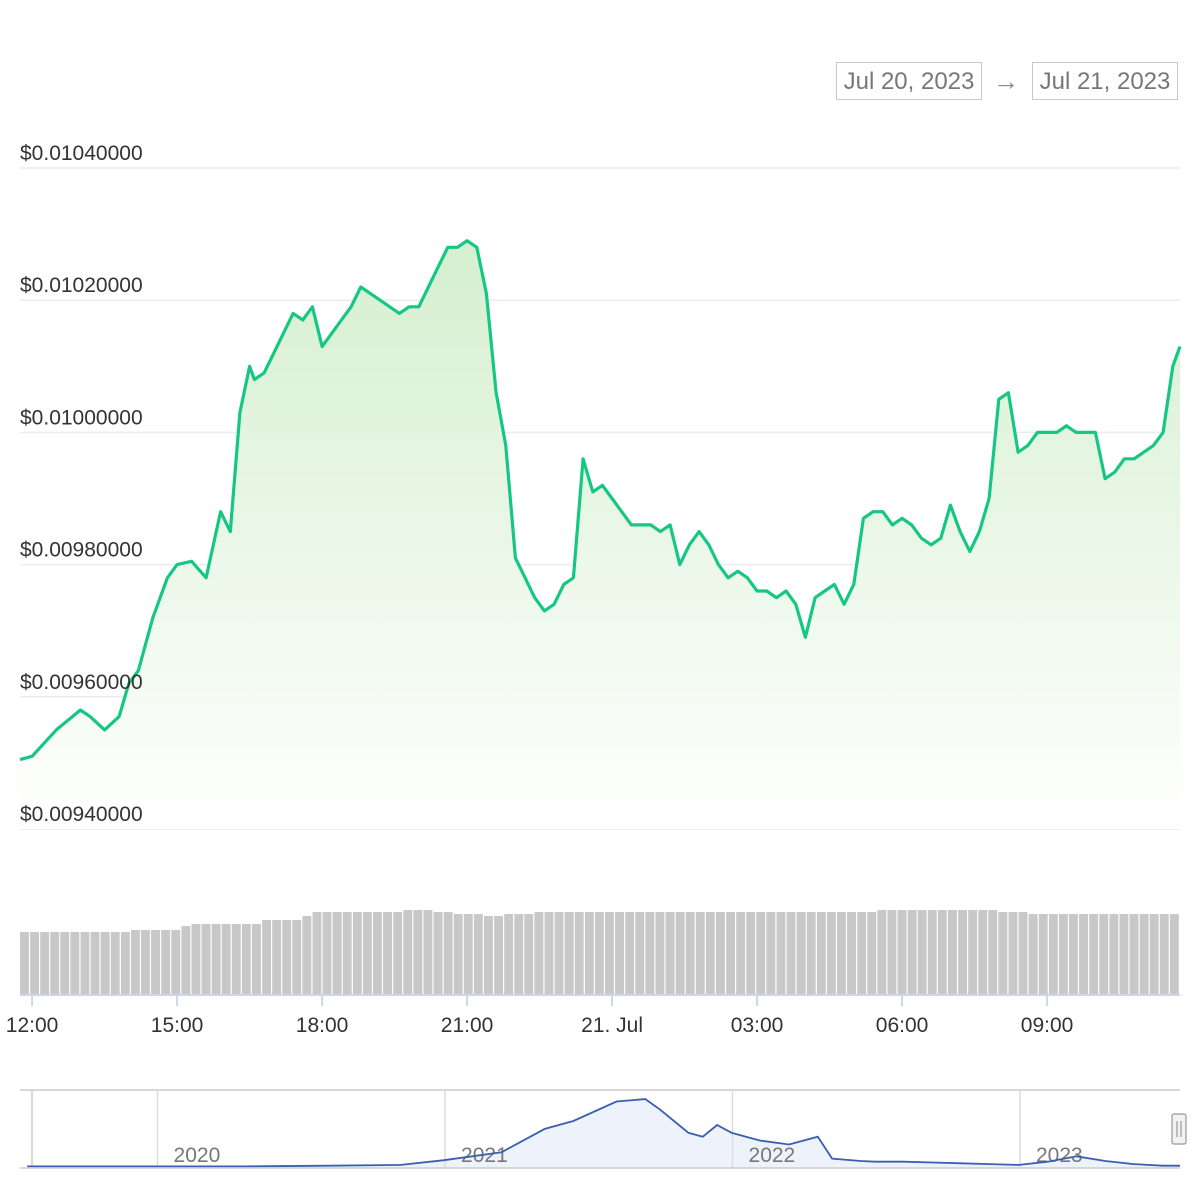 The width and height of the screenshot is (1200, 1200). I want to click on range-from-input: Jul 20, 2023, so click(909, 81).